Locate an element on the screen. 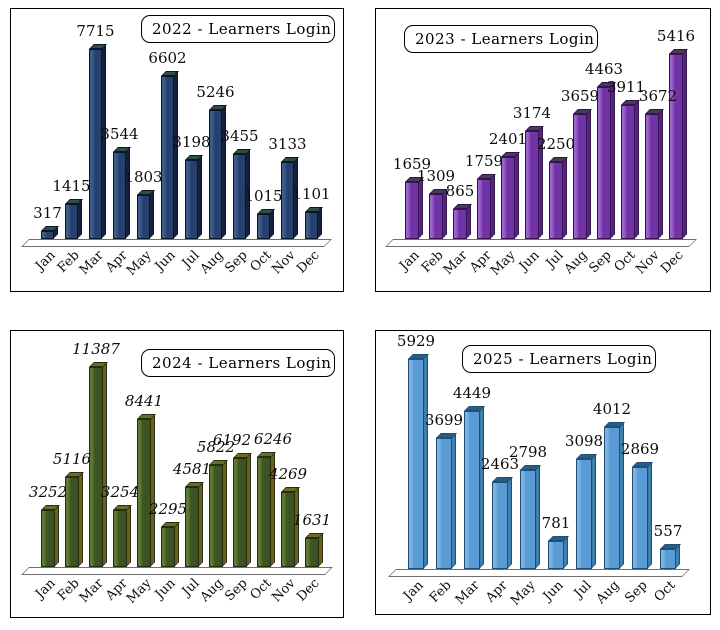  value-label-jul: 3198 is located at coordinates (191, 142).